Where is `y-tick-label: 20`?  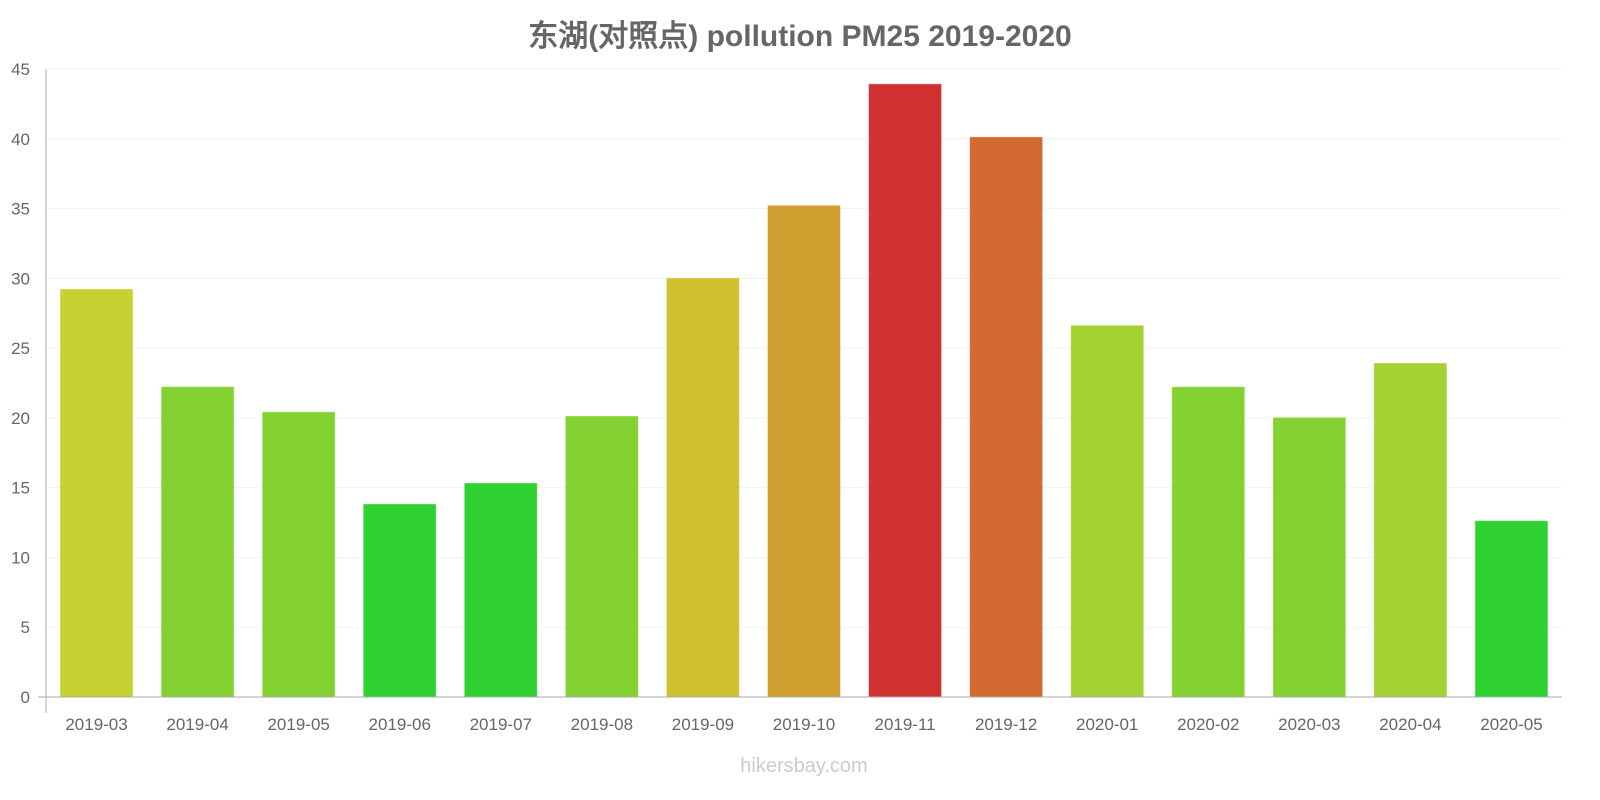
y-tick-label: 20 is located at coordinates (20, 418).